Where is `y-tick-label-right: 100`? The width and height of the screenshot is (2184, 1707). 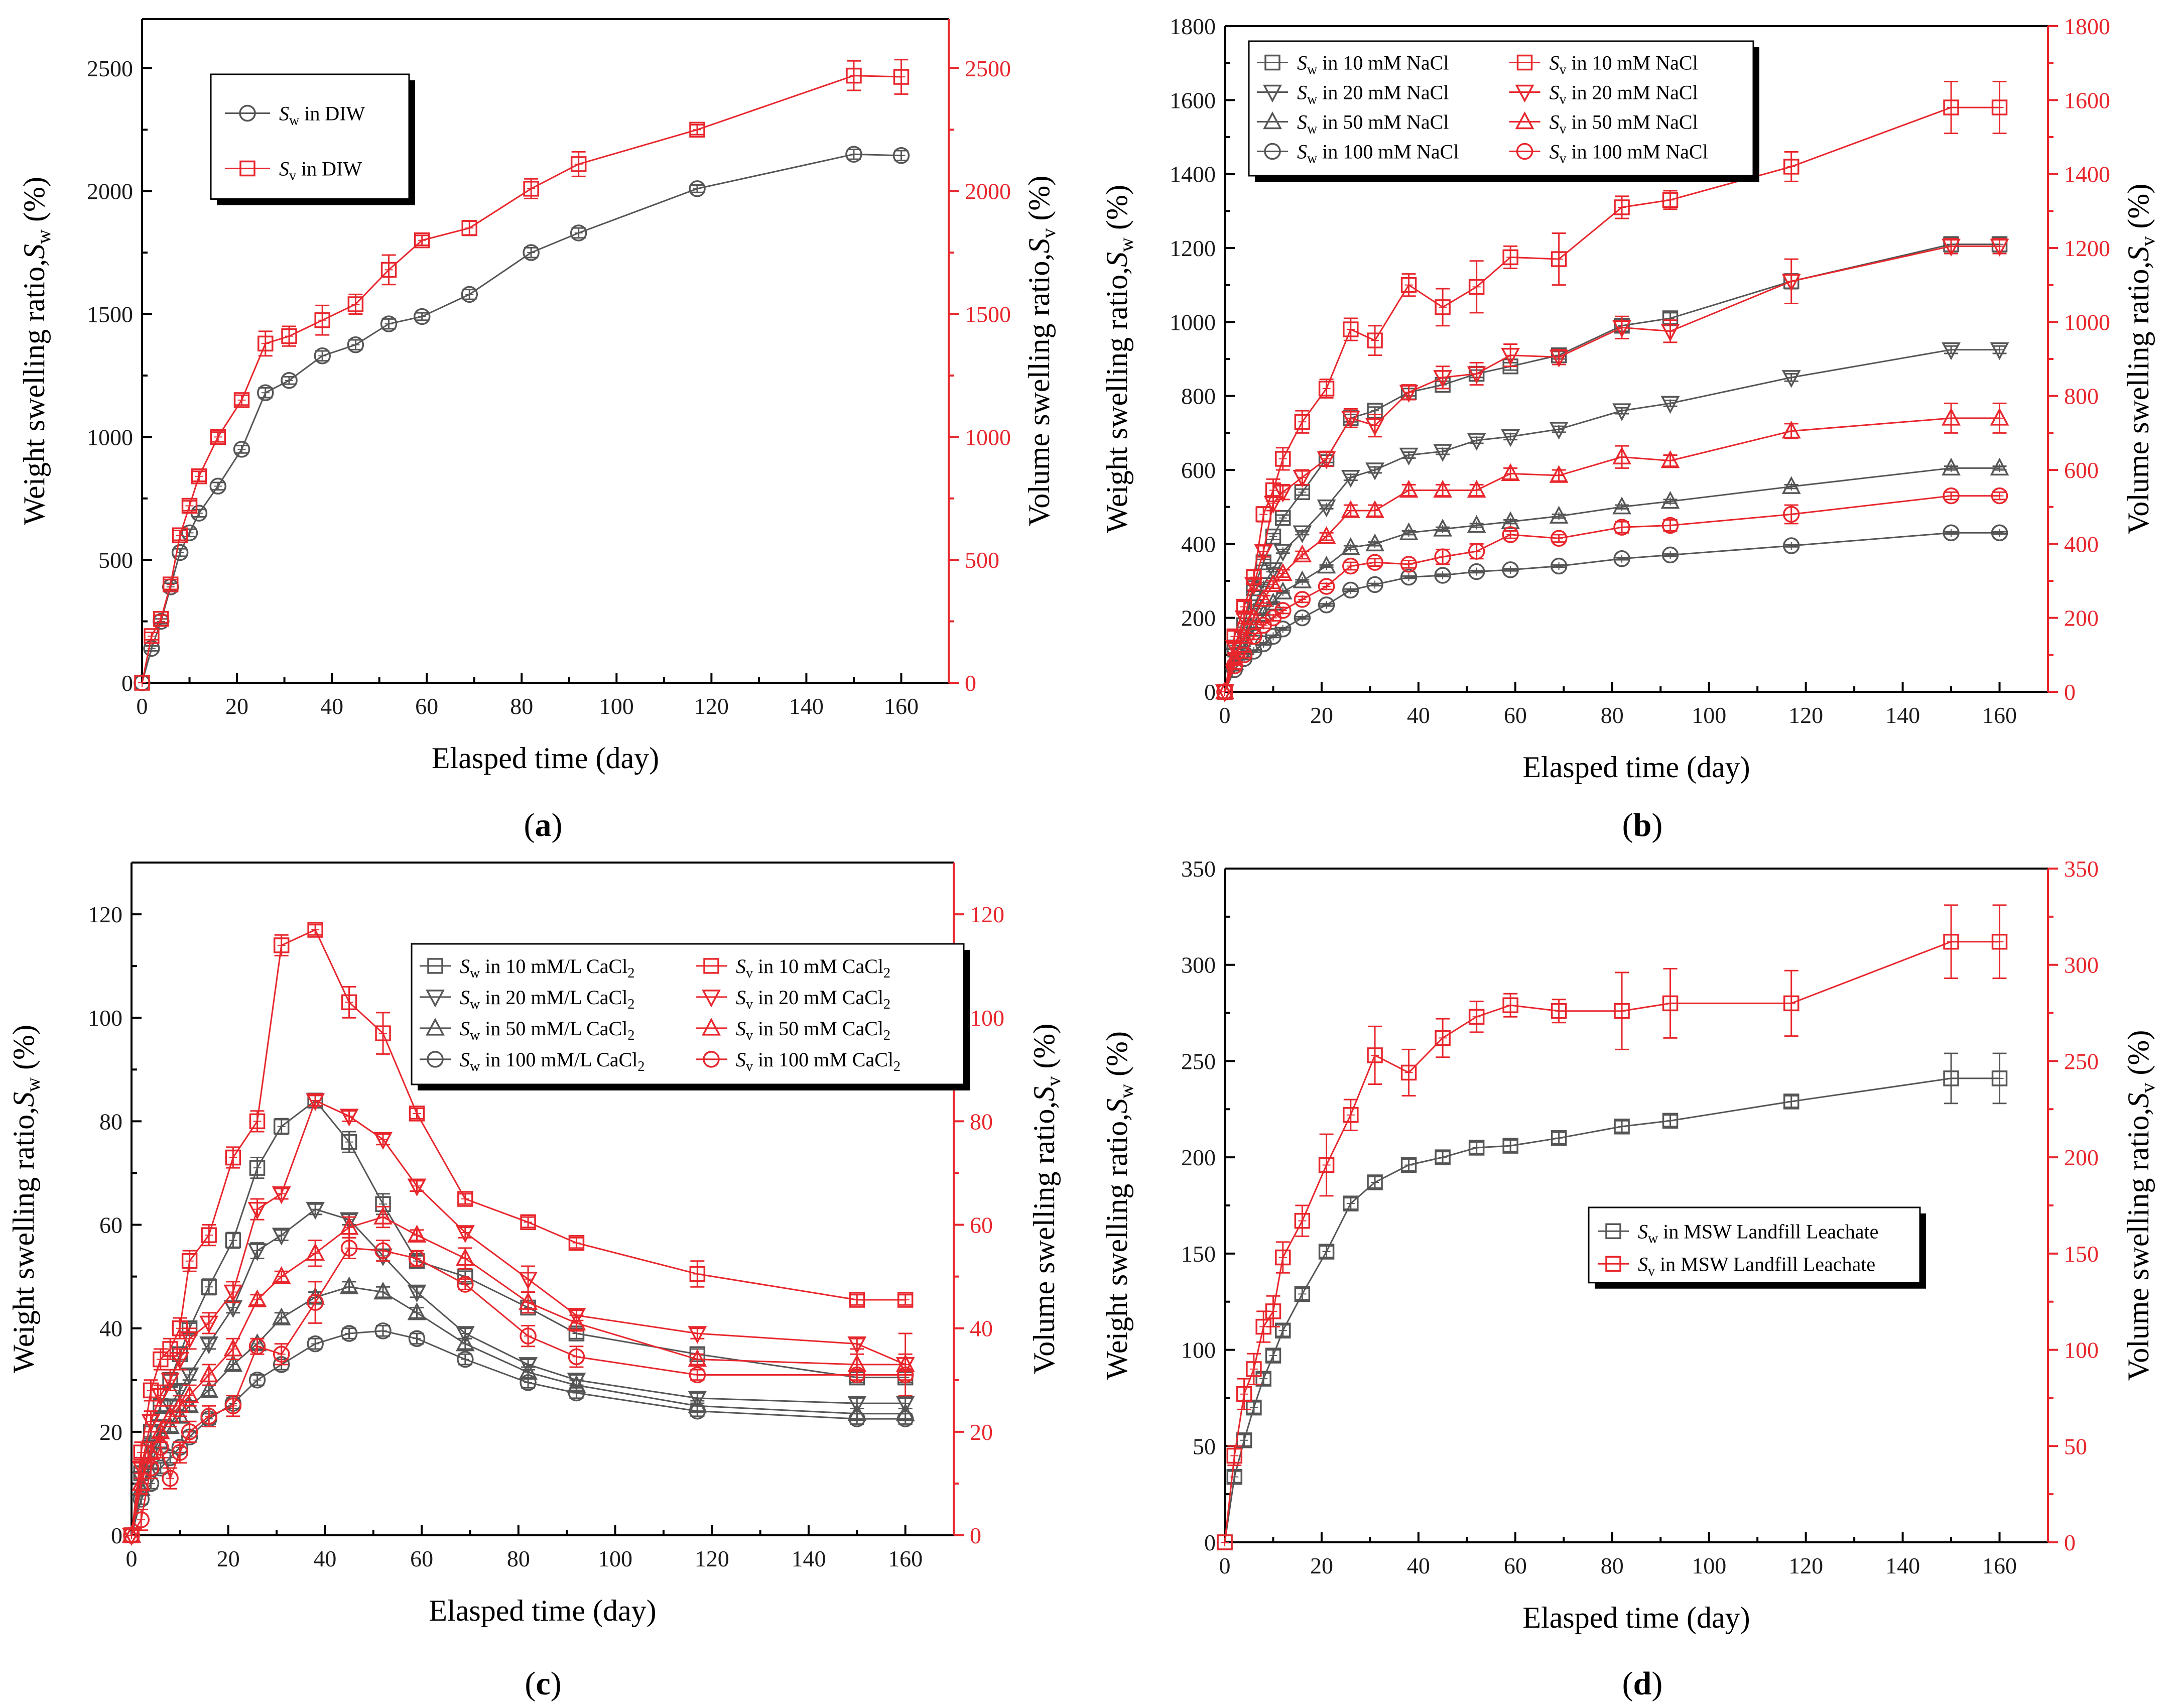 y-tick-label-right: 100 is located at coordinates (2081, 1350).